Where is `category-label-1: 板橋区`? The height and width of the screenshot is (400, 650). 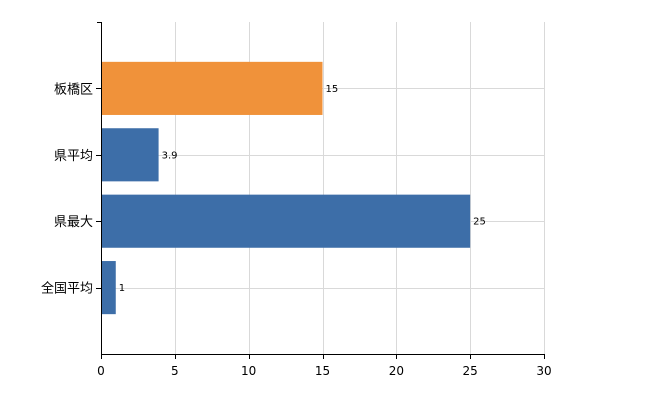
category-label-1: 板橋区 is located at coordinates (73, 89).